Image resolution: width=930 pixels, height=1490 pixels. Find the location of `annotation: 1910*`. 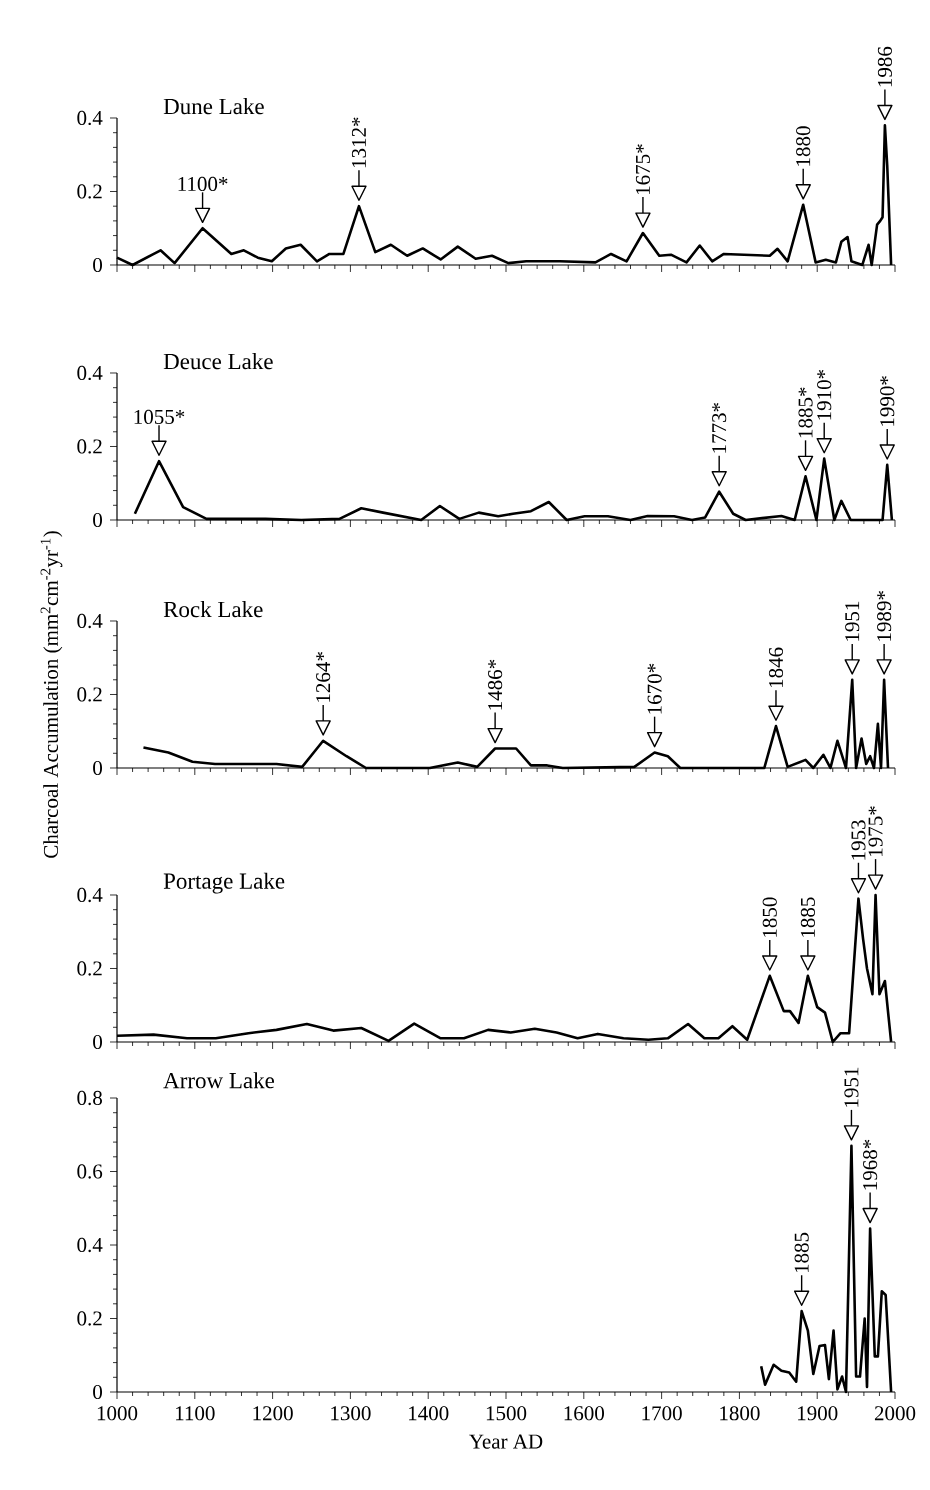

annotation: 1910* is located at coordinates (824, 394).